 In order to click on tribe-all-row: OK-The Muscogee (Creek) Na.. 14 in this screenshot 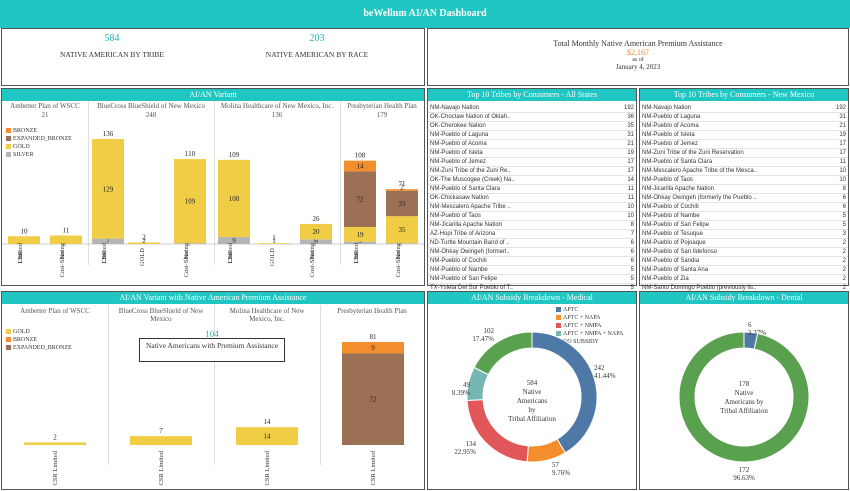, I will do `click(532, 180)`.